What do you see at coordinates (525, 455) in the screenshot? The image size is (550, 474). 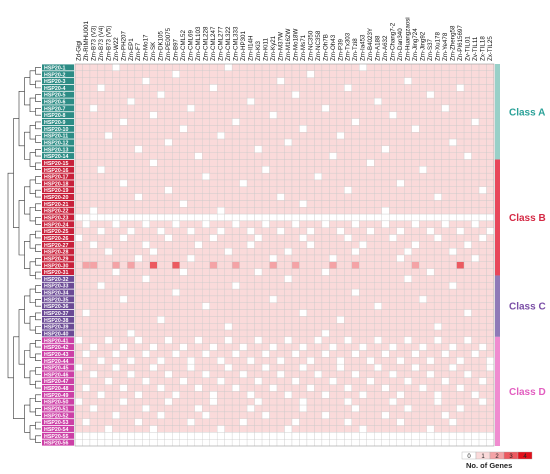 I see `legend-swatch` at bounding box center [525, 455].